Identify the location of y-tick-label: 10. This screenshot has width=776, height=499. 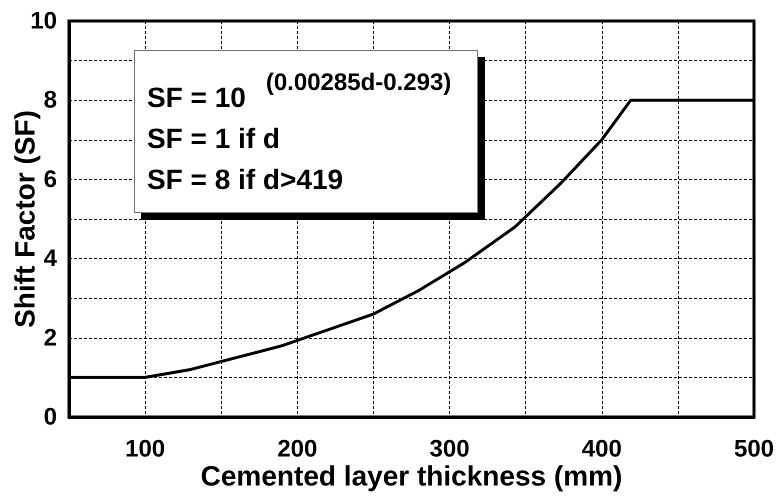
(43, 21).